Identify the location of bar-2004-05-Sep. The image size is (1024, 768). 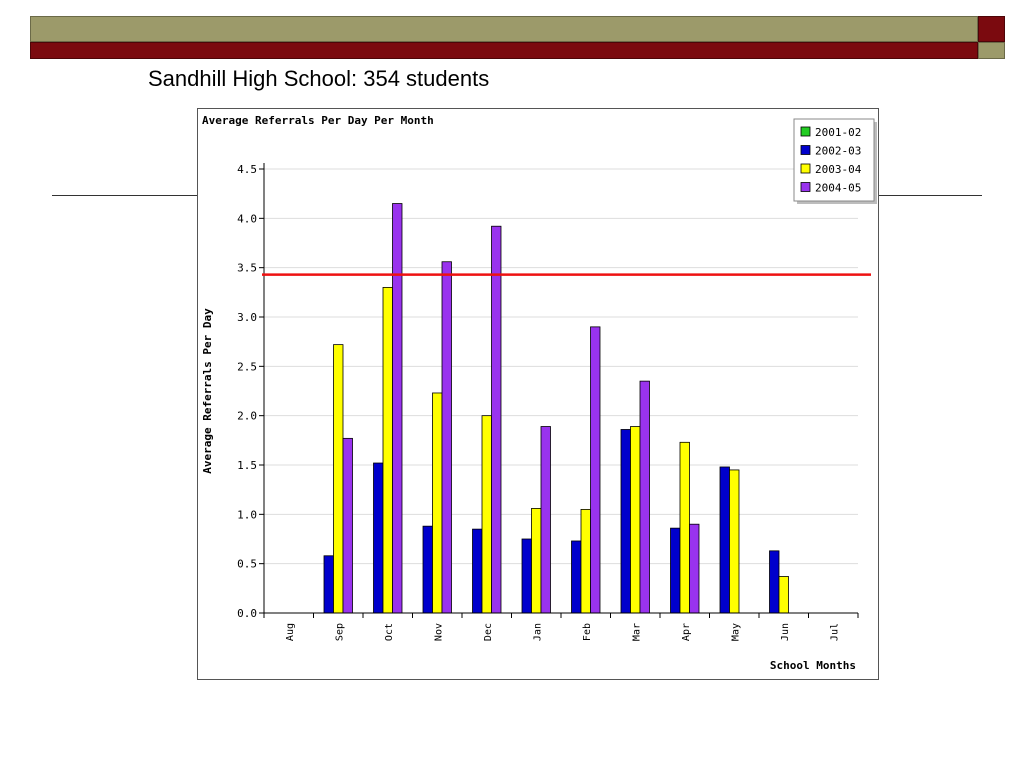
(347, 525).